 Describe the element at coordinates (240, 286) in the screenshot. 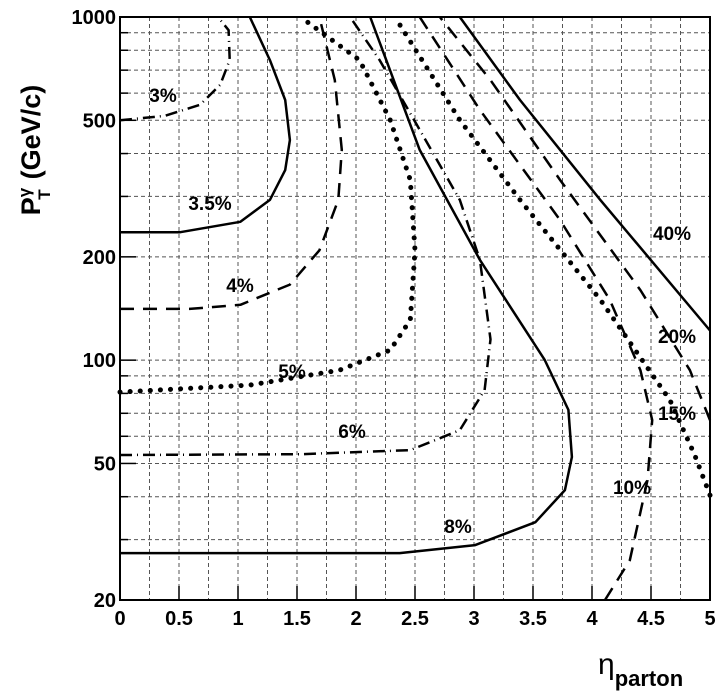

I see `contour-label: 4%` at that location.